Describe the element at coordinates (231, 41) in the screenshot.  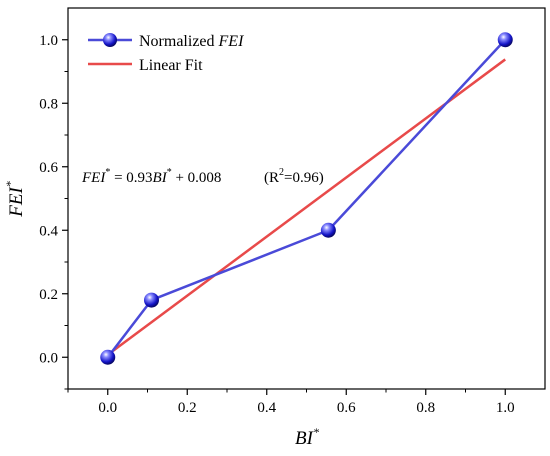
I see `legend-label-normalized-italic: FEI` at that location.